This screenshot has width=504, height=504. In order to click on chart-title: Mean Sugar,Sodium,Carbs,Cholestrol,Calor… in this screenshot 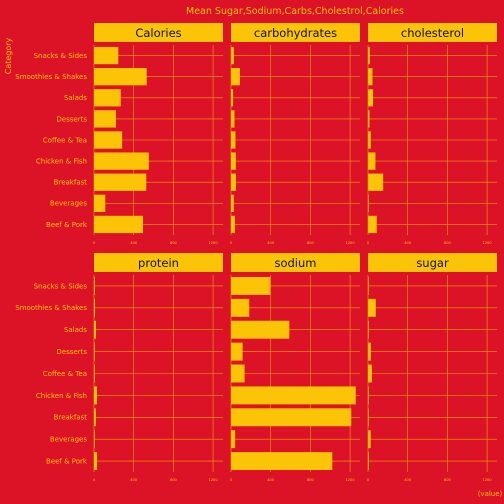, I will do `click(295, 11)`.